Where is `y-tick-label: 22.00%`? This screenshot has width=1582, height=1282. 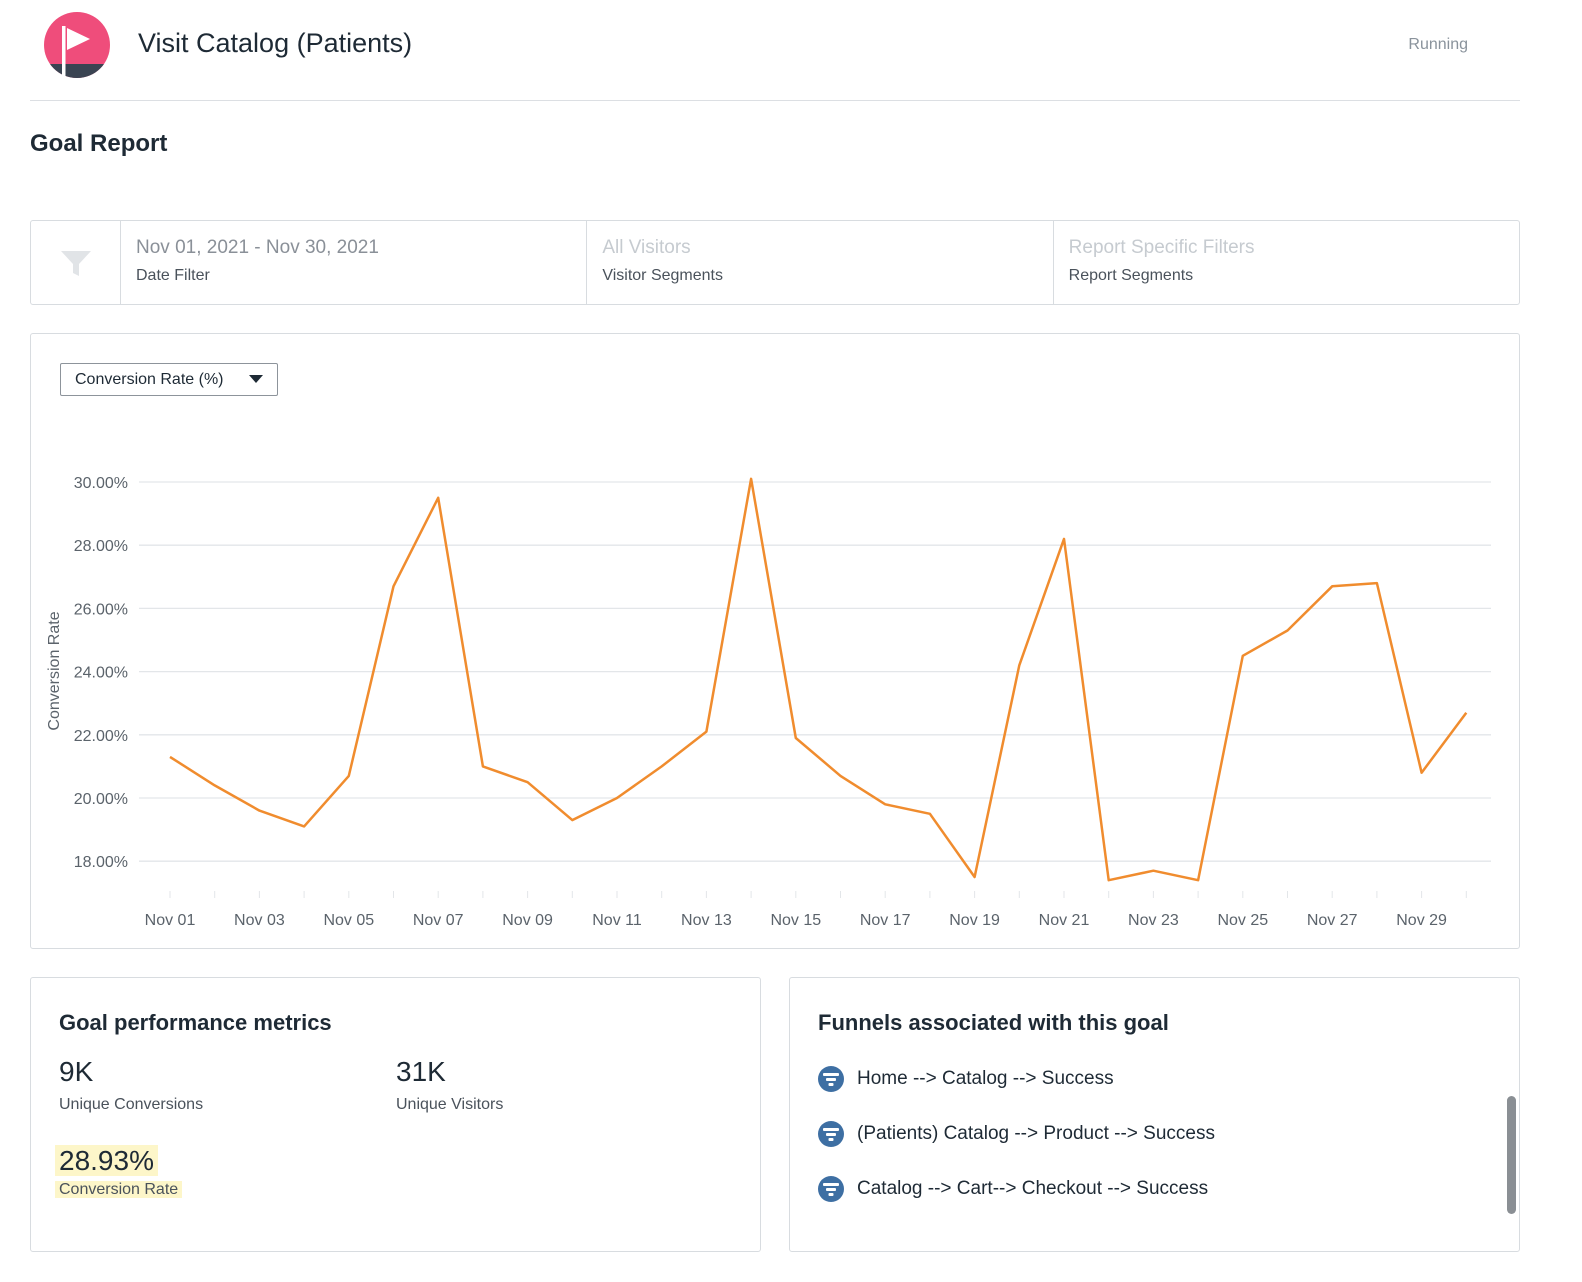 y-tick-label: 22.00% is located at coordinates (101, 736).